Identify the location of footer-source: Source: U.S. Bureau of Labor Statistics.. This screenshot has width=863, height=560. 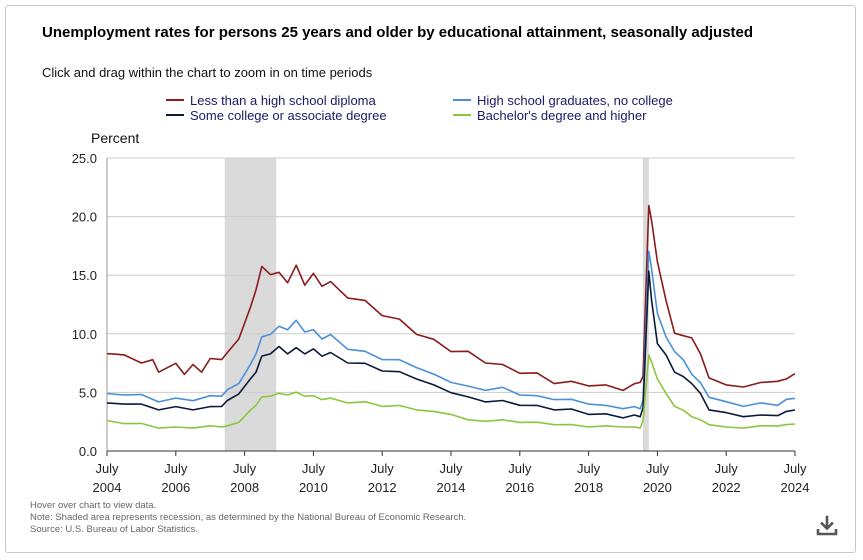
(114, 529).